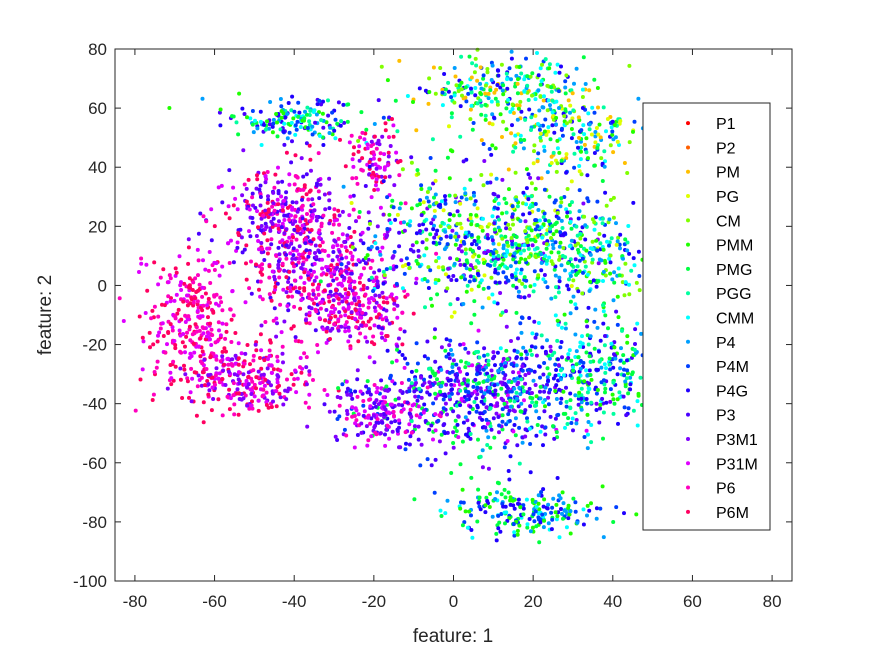 The height and width of the screenshot is (656, 875). Describe the element at coordinates (688, 293) in the screenshot. I see `legend-marker` at that location.